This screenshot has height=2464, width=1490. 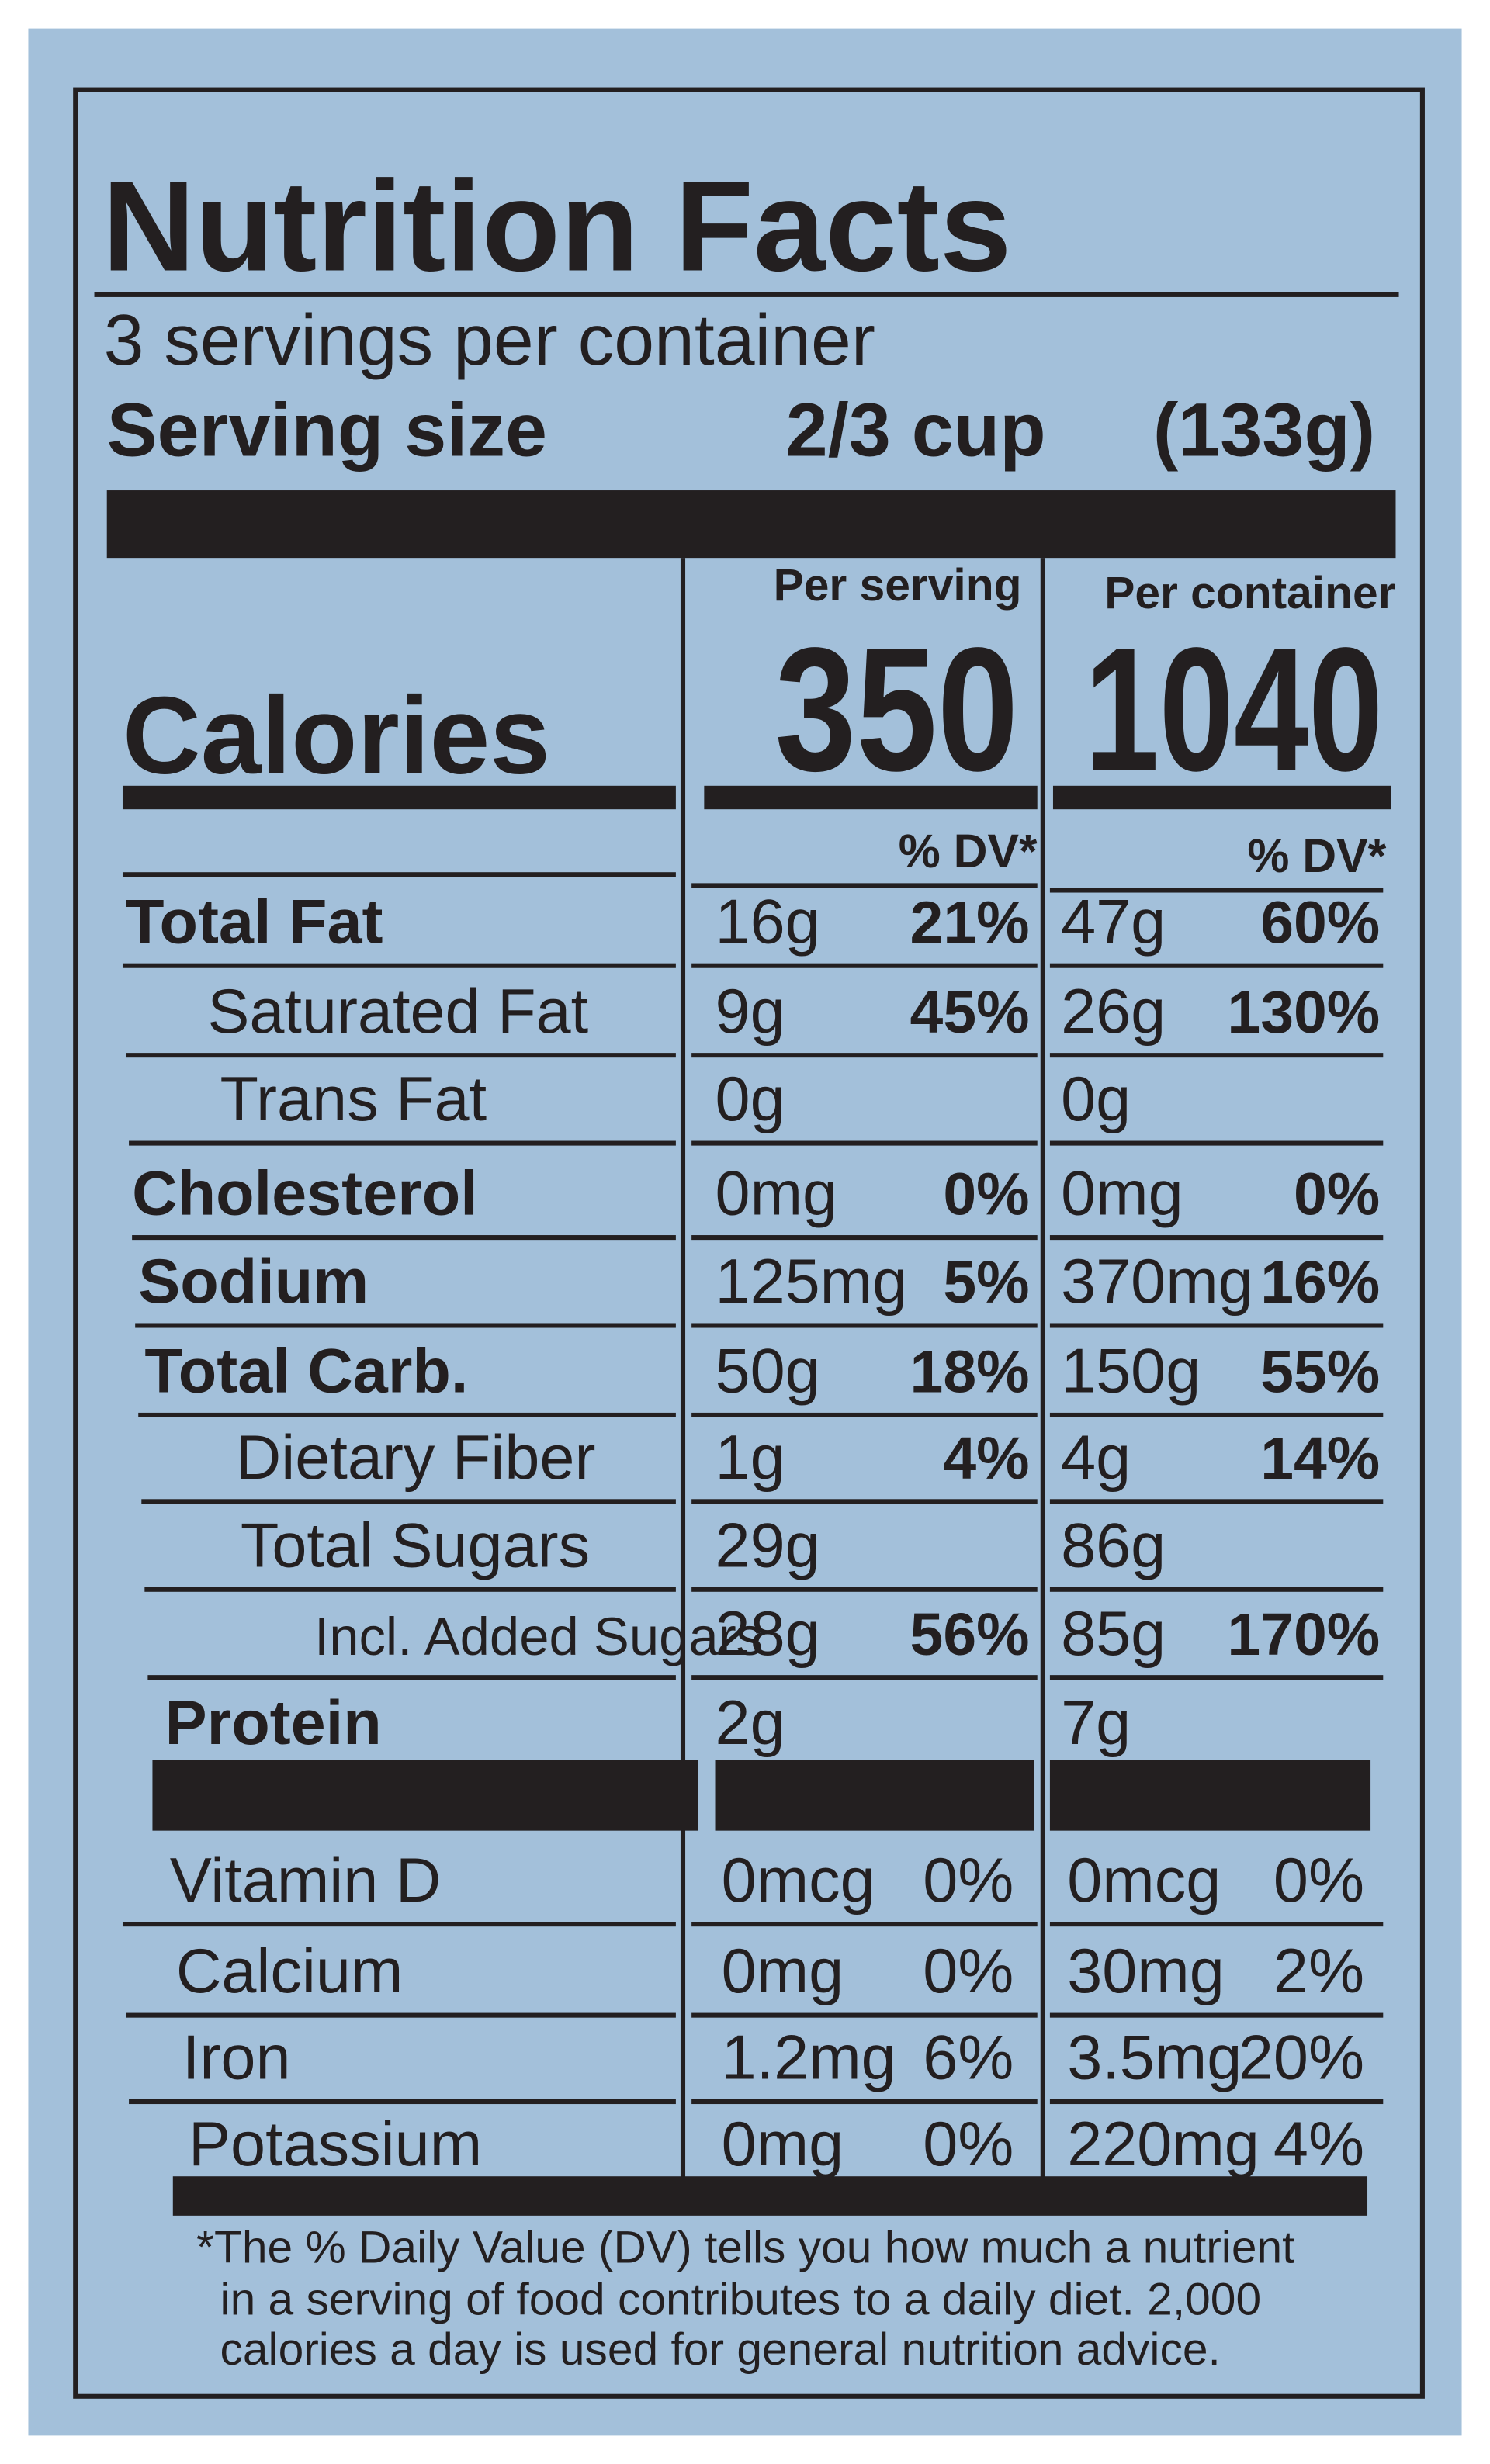 I want to click on daily-value: 60%, so click(x=1320, y=922).